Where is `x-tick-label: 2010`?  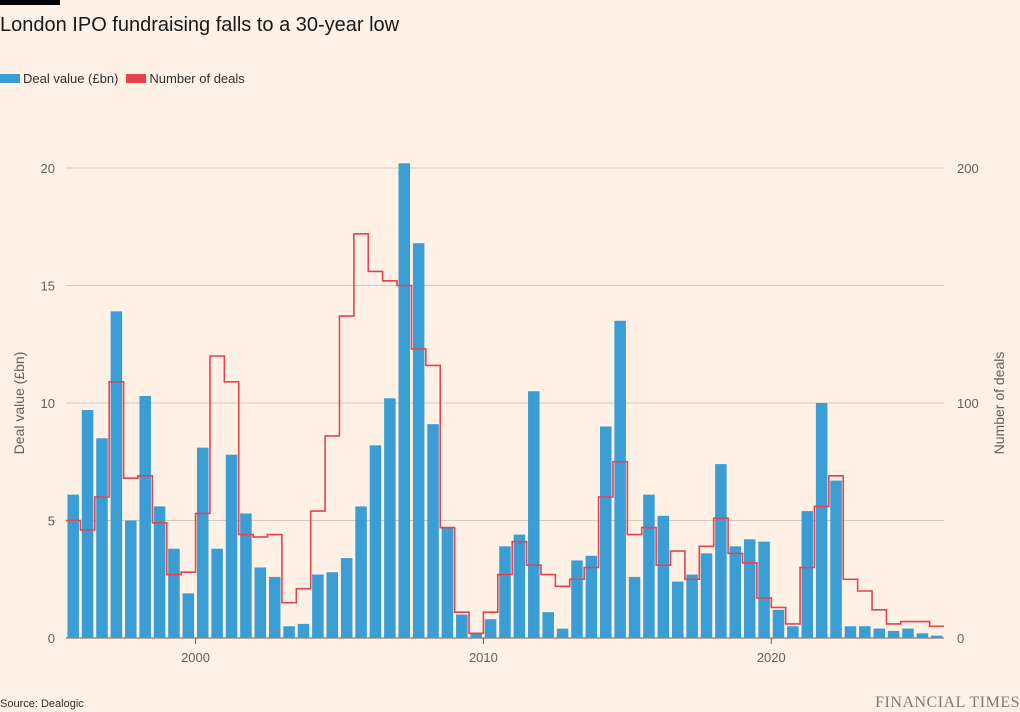
x-tick-label: 2010 is located at coordinates (483, 657).